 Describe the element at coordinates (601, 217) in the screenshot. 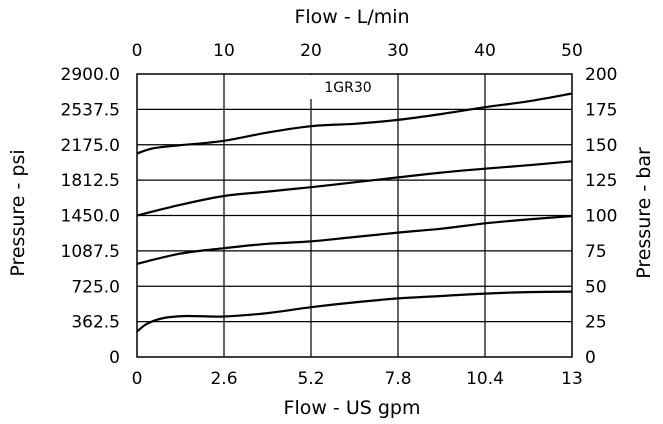

I see `y-right-tick-label: 100` at that location.